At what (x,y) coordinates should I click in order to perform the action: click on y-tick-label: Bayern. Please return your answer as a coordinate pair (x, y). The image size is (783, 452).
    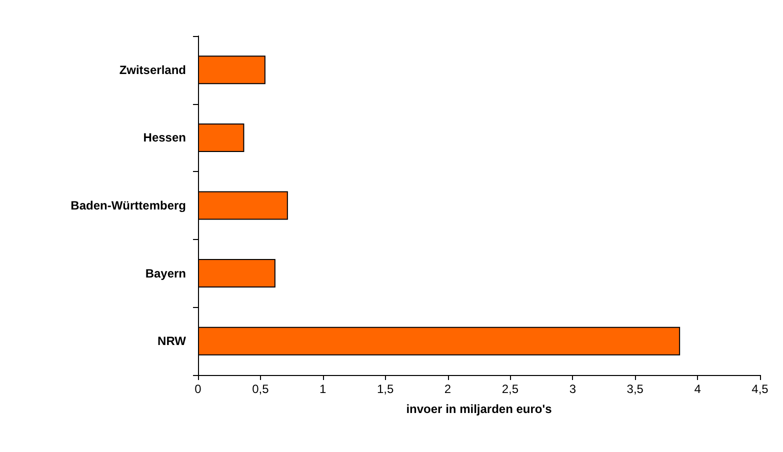
    Looking at the image, I should click on (165, 273).